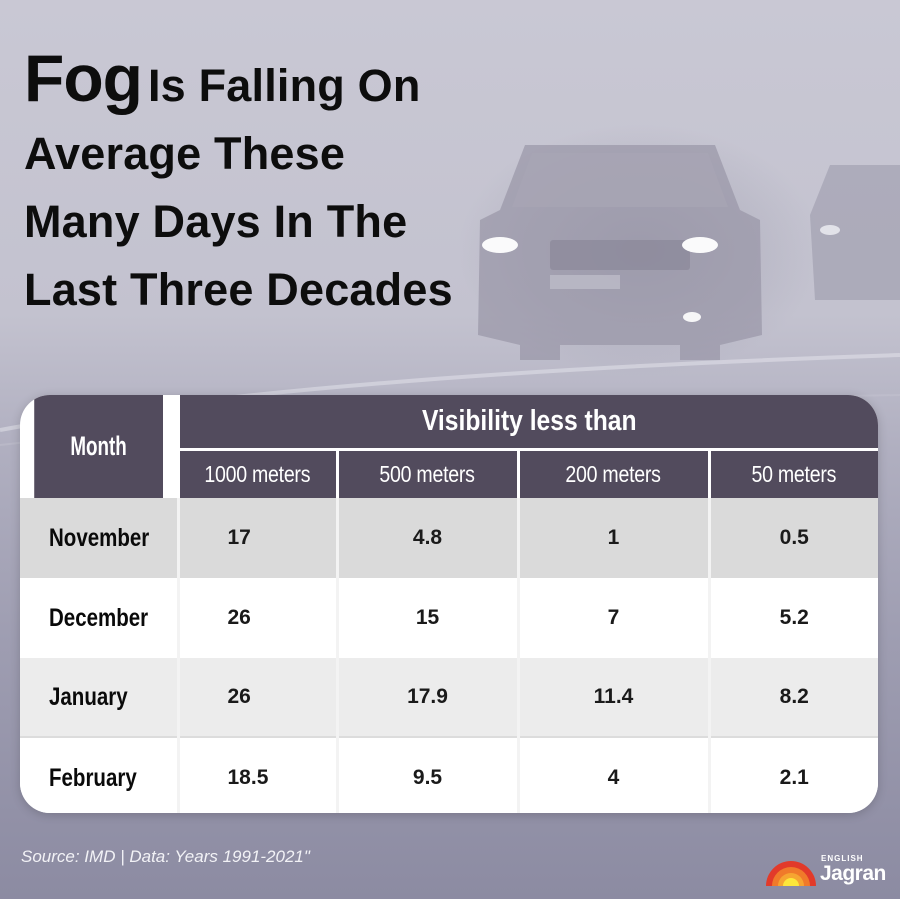  Describe the element at coordinates (792, 538) in the screenshot. I see `value-cell: 0.5` at that location.